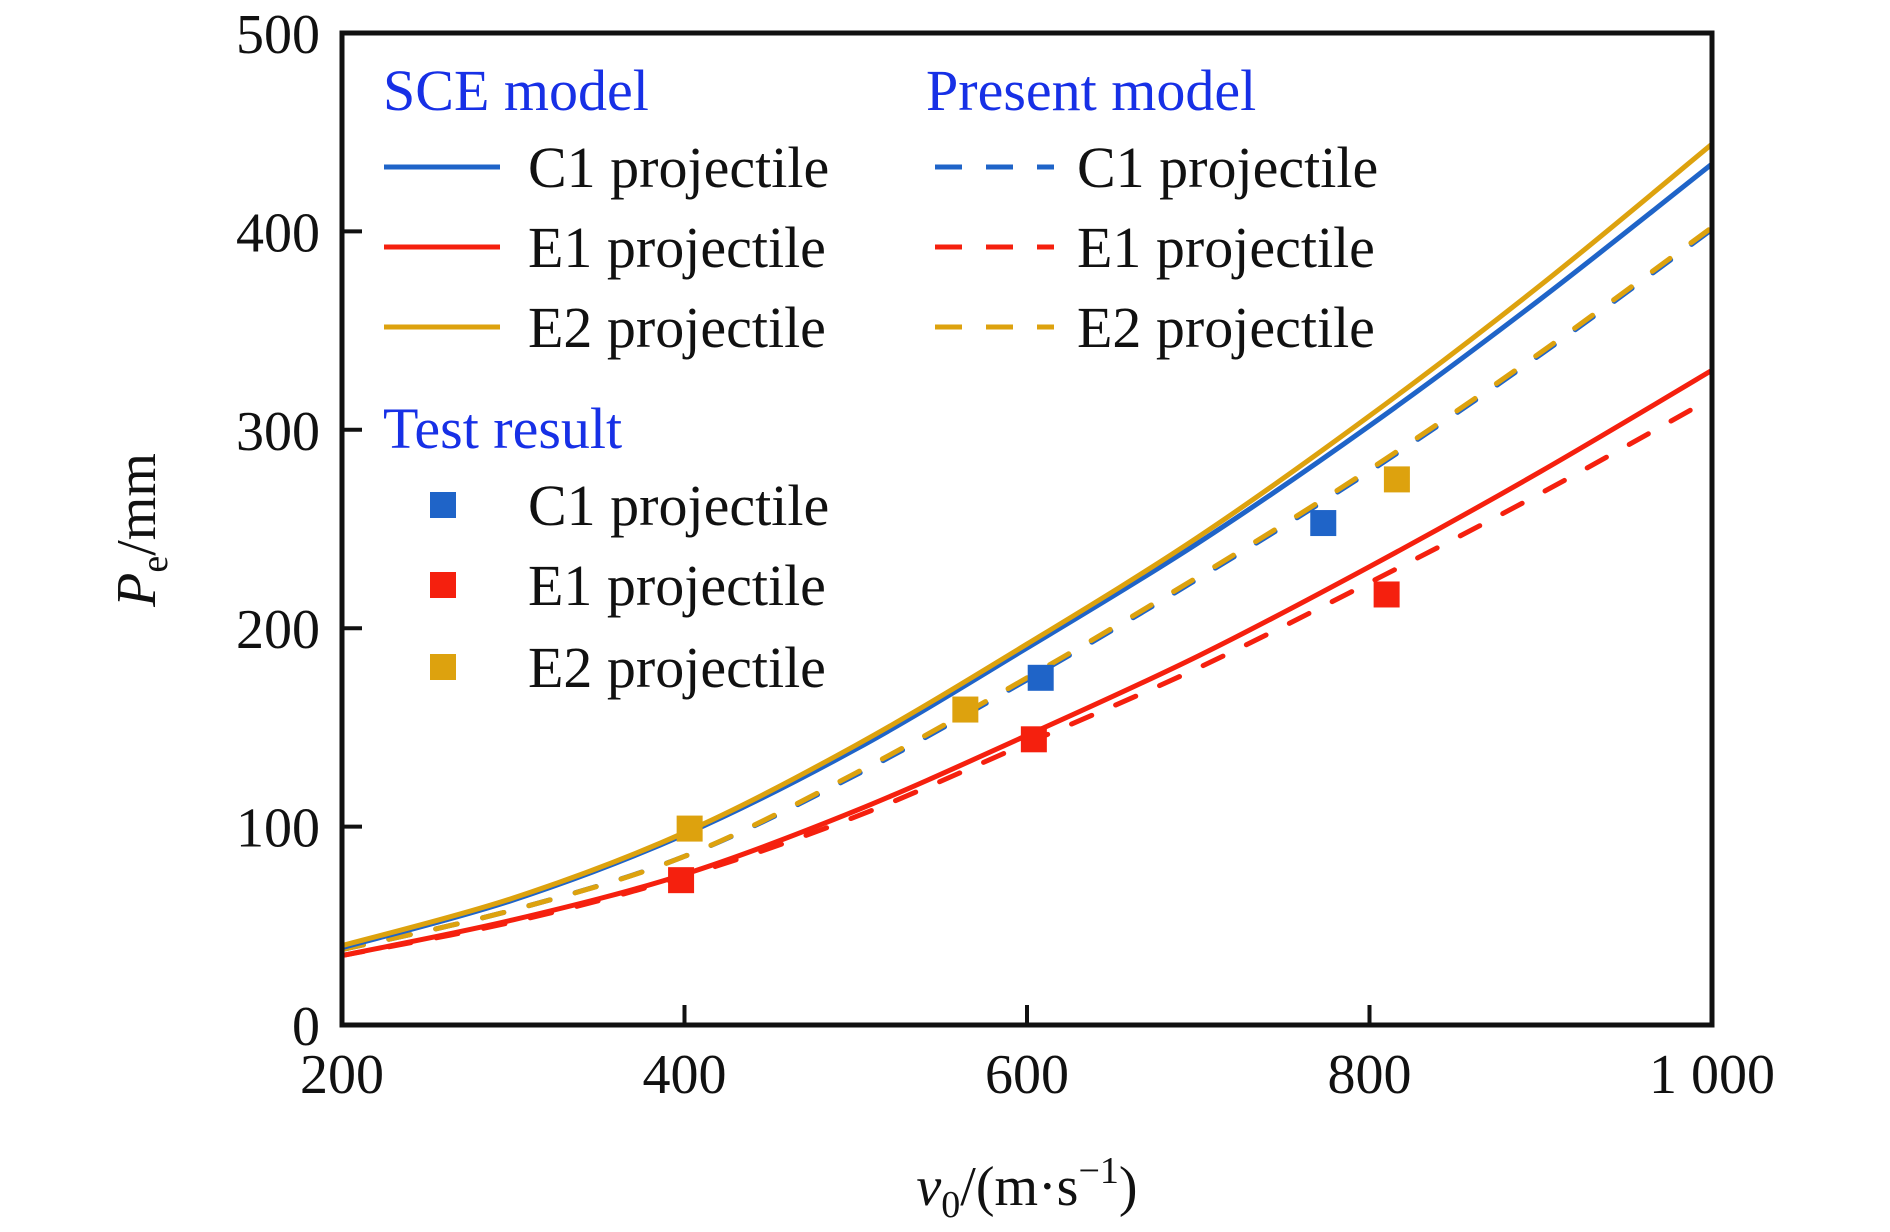  What do you see at coordinates (1227, 167) in the screenshot?
I see `legend-label-present-c1: C1 projectile` at bounding box center [1227, 167].